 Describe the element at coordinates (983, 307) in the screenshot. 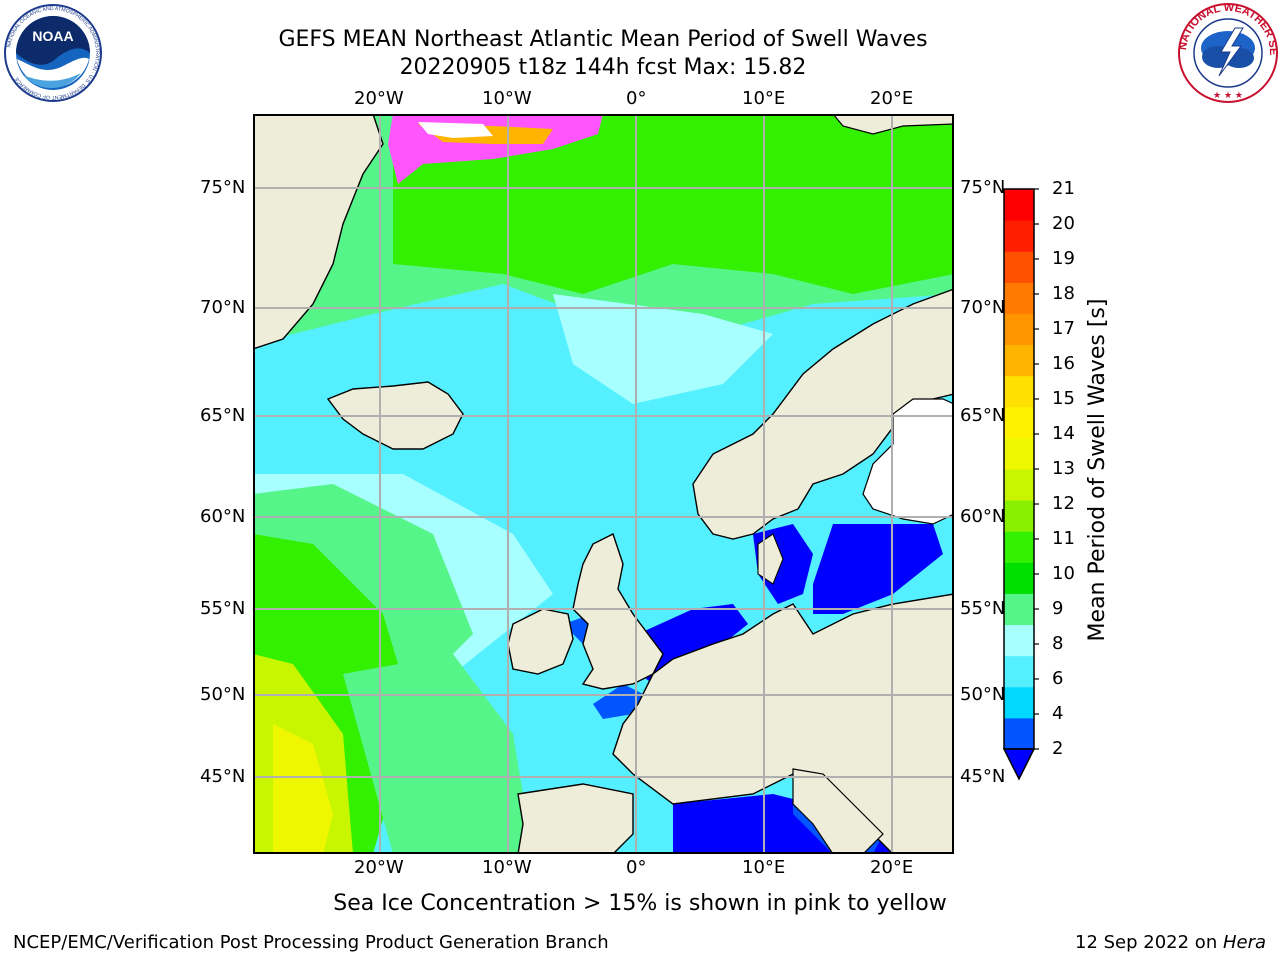

I see `lat-label-right-70n: 70°N` at that location.